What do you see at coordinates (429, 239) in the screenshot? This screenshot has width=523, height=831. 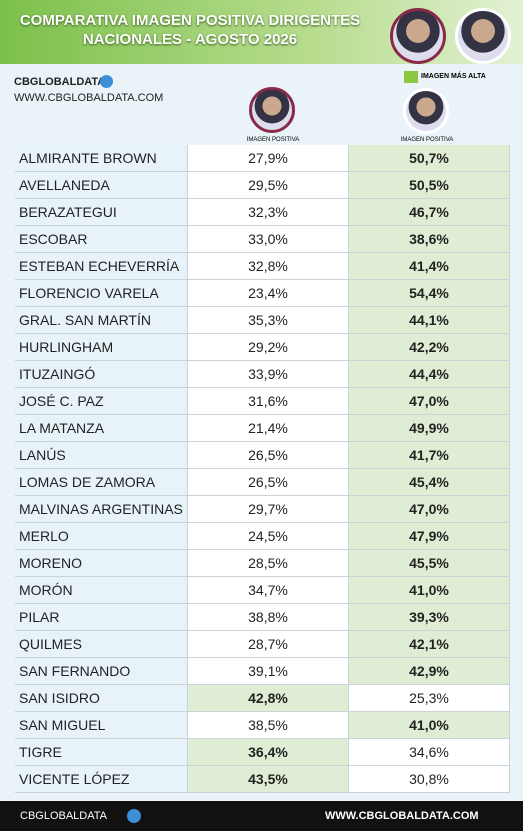 I see `value-cell: 38,6%` at bounding box center [429, 239].